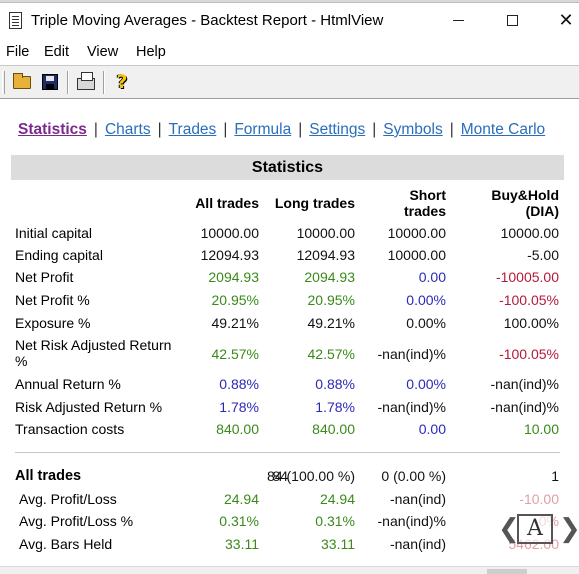 This screenshot has height=574, width=579. What do you see at coordinates (413, 129) in the screenshot?
I see `nav-link-symbols: Symbols` at bounding box center [413, 129].